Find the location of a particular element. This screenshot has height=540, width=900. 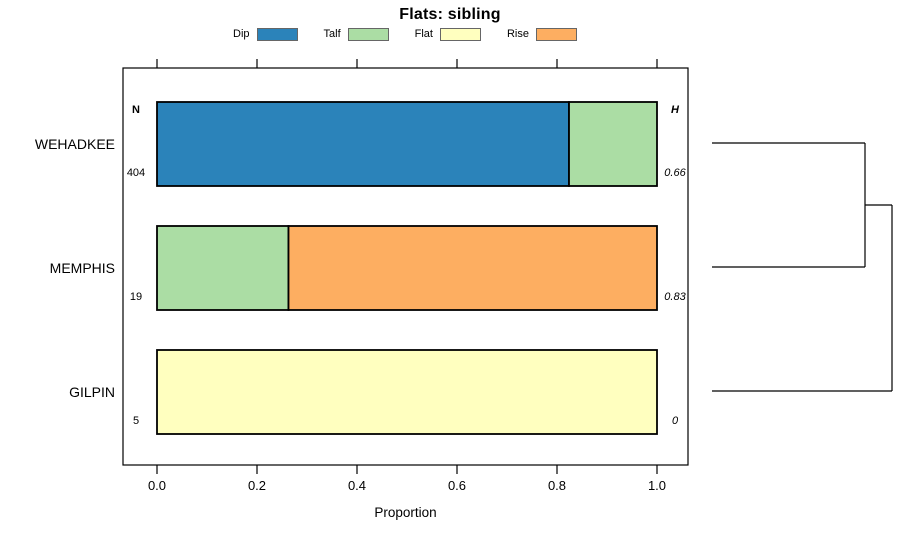

x-tick-label: 0.6 is located at coordinates (457, 485).